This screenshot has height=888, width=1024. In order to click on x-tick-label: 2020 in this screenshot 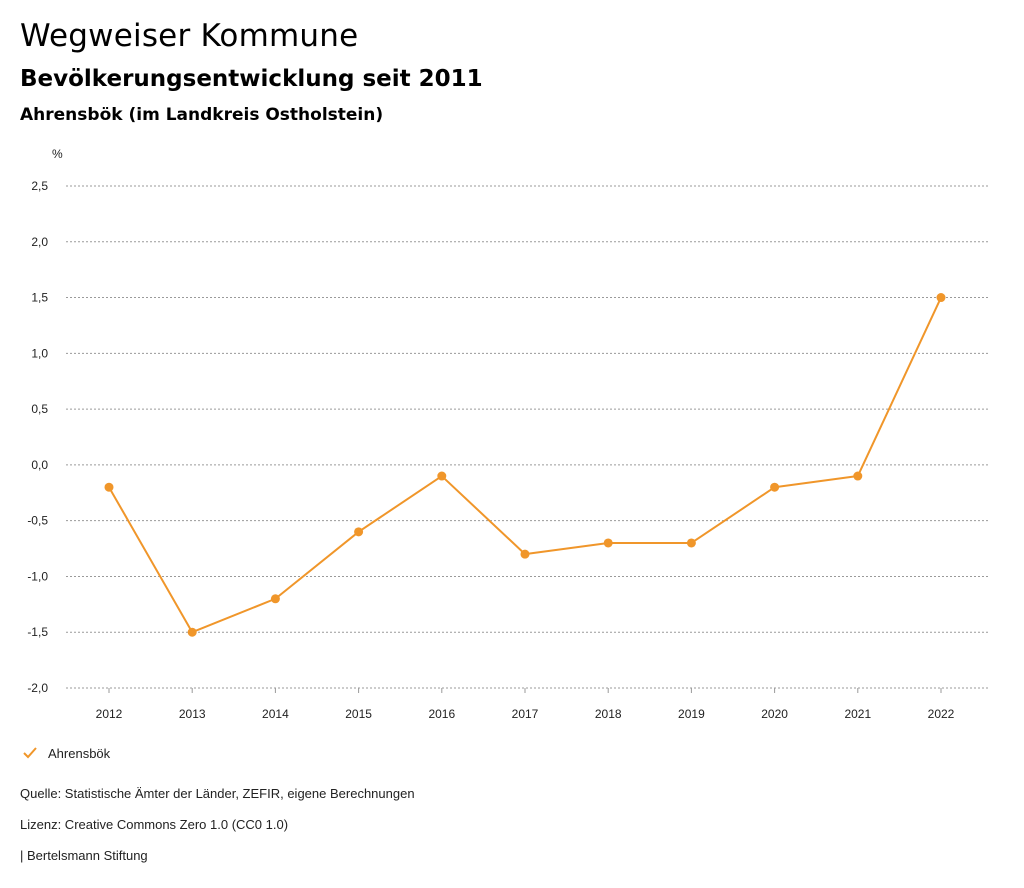, I will do `click(774, 714)`.